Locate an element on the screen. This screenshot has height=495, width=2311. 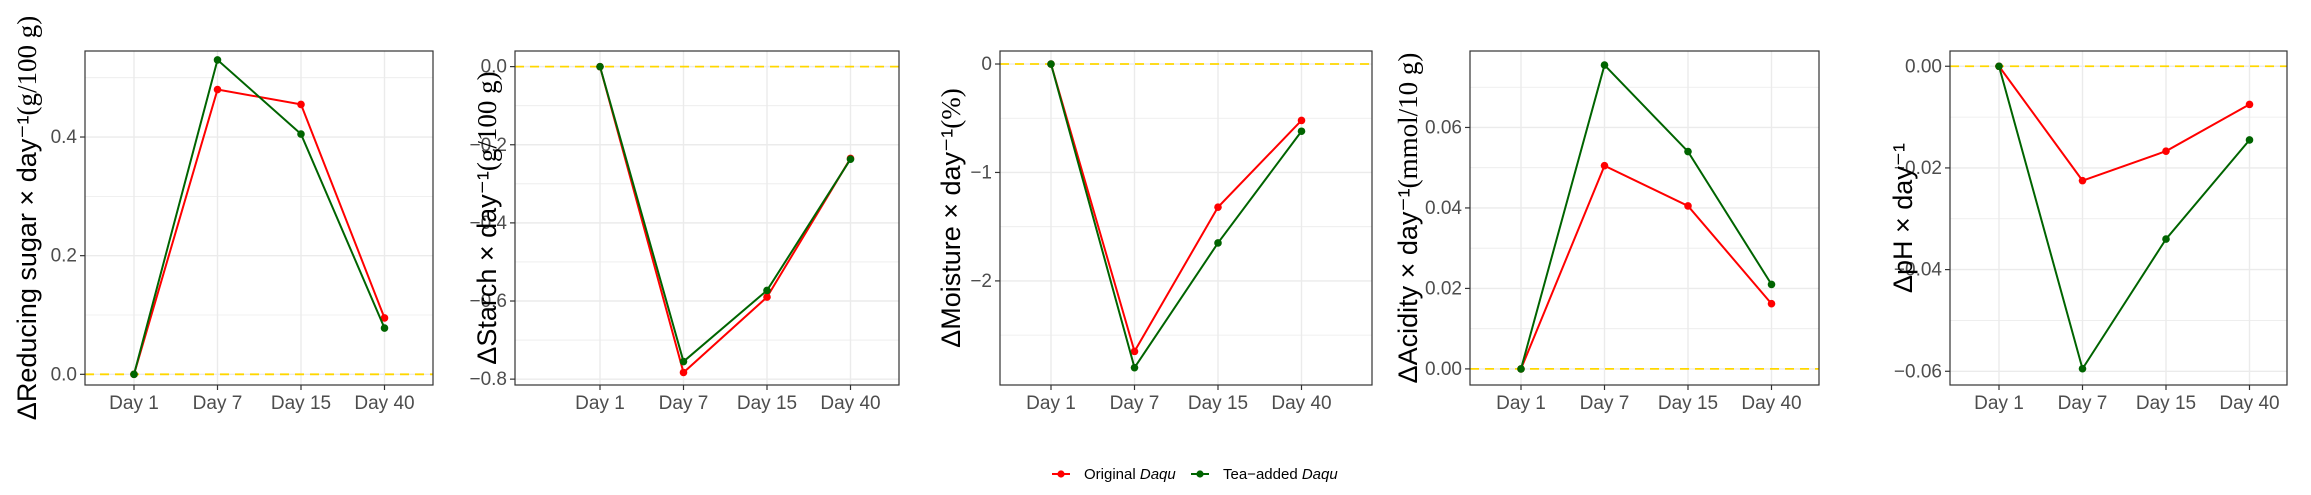
y-tick-label: −0.2 is located at coordinates (488, 145).